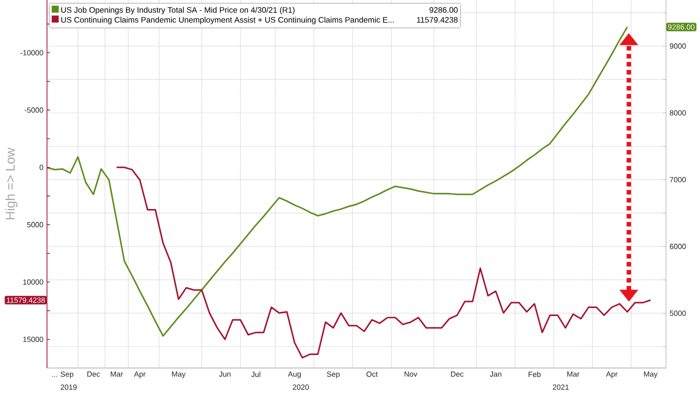 The height and width of the screenshot is (394, 700). What do you see at coordinates (11, 184) in the screenshot?
I see `y-axis-title: High => Low` at bounding box center [11, 184].